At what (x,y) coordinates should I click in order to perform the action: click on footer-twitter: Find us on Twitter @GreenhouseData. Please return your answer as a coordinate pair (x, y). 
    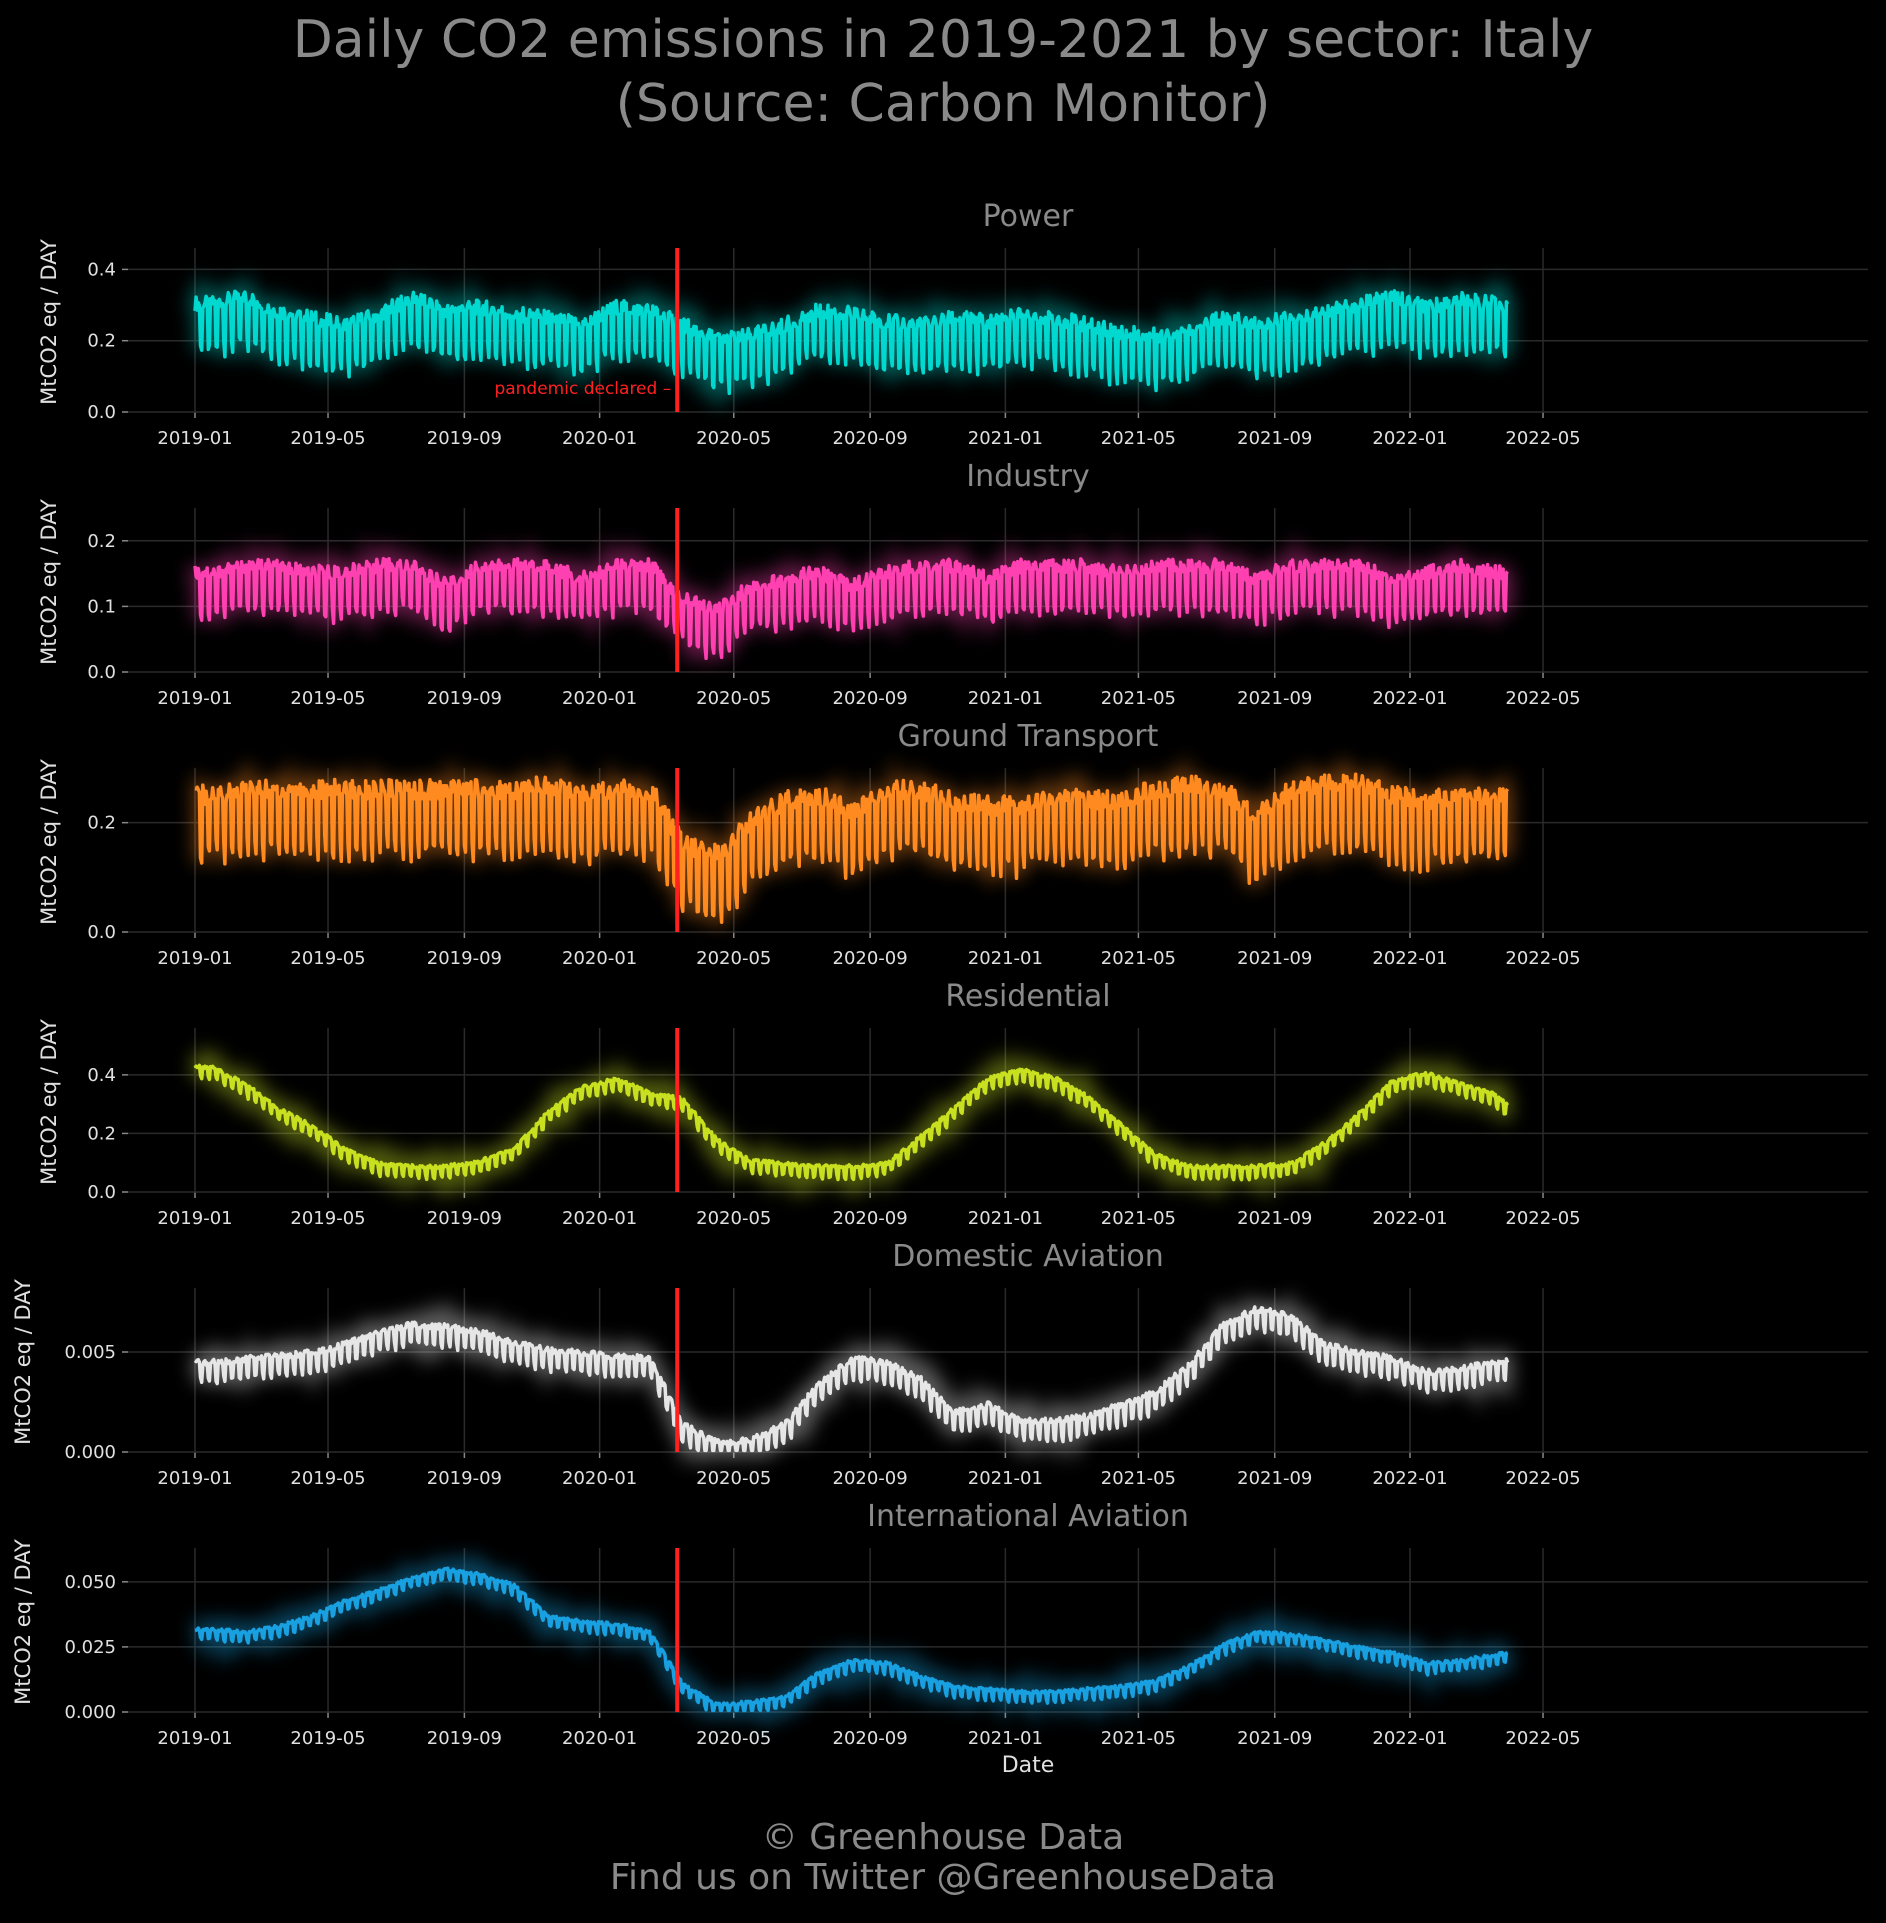
    Looking at the image, I should click on (943, 1877).